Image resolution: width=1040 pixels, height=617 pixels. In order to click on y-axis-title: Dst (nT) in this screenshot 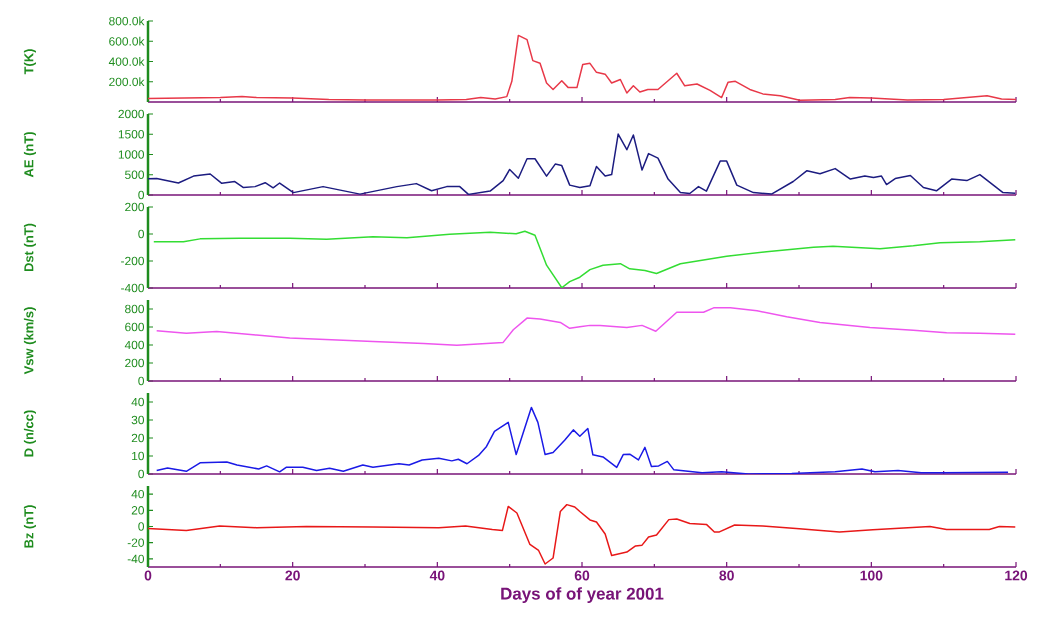, I will do `click(29, 247)`.